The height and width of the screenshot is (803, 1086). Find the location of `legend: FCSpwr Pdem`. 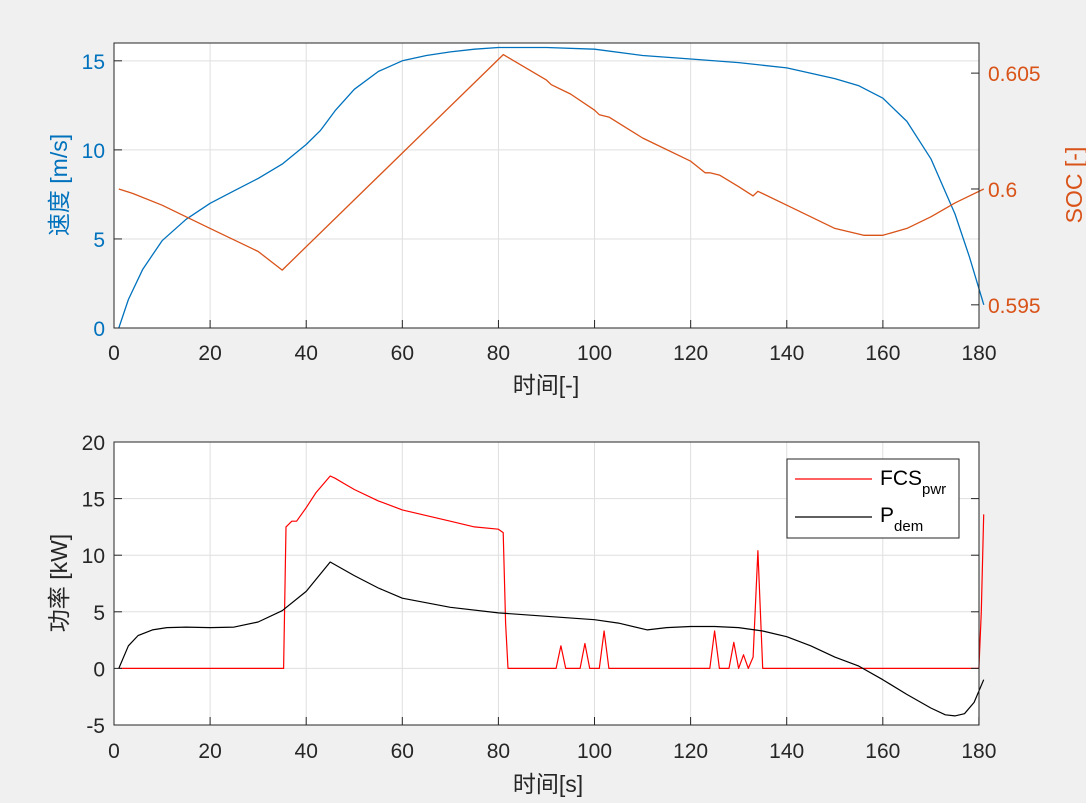

legend: FCSpwr Pdem is located at coordinates (873, 498).